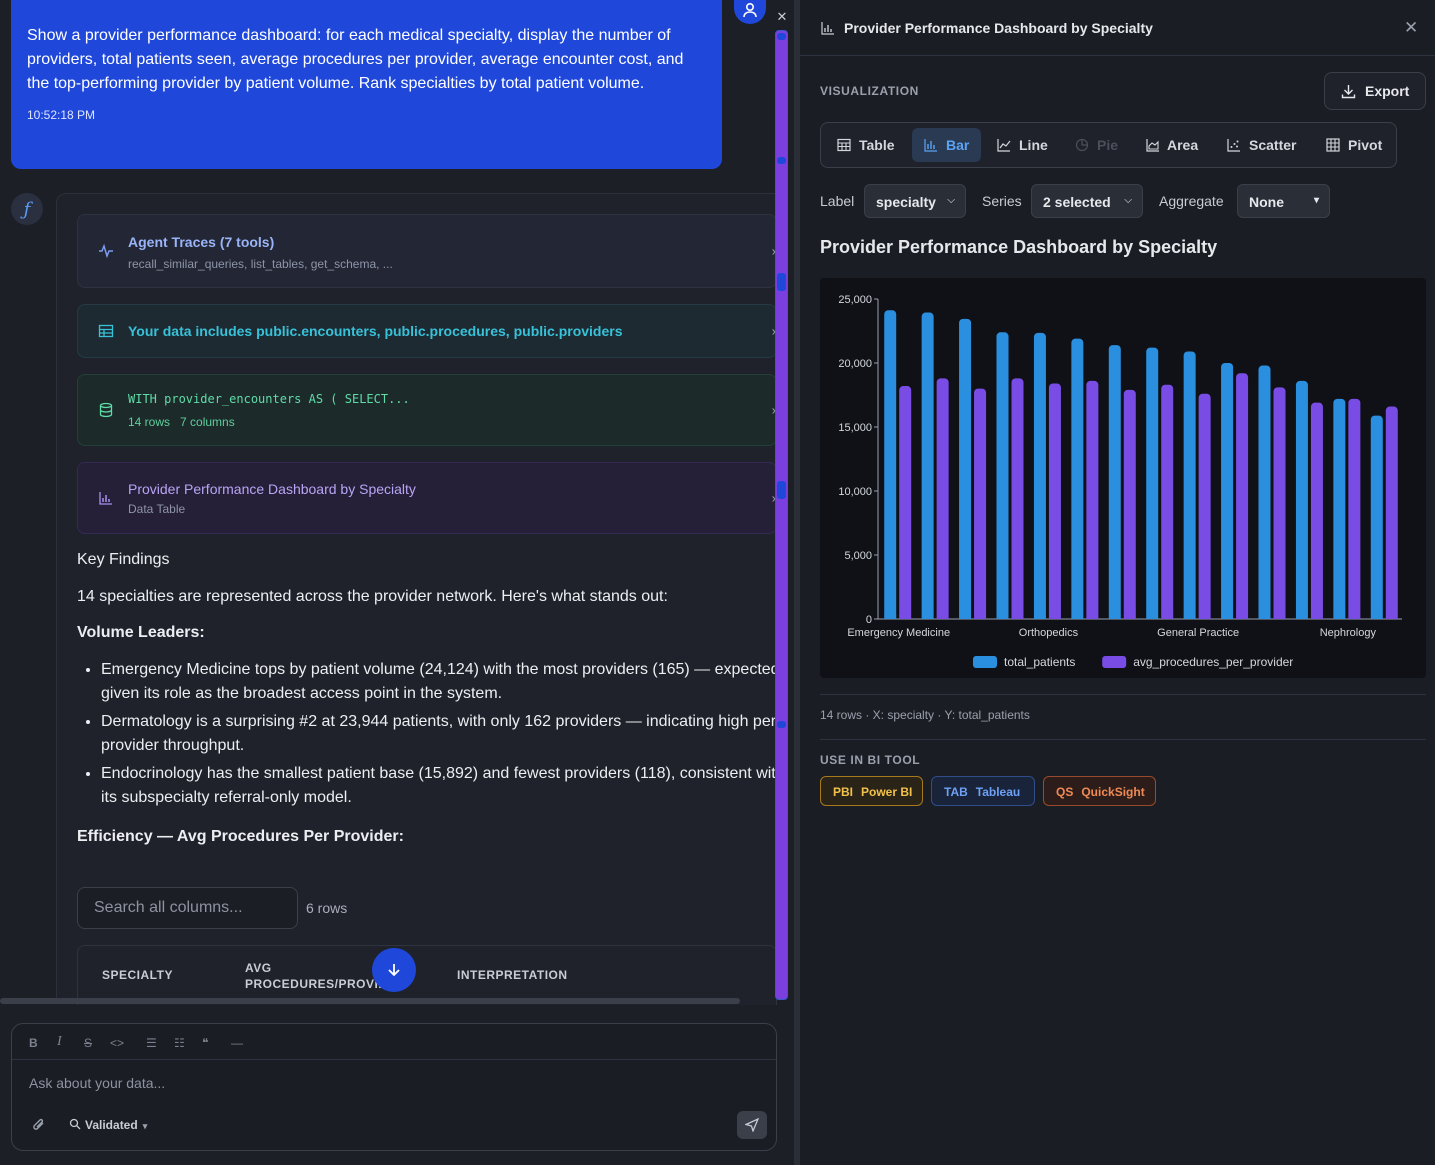  What do you see at coordinates (106, 410) in the screenshot?
I see `database-icon` at bounding box center [106, 410].